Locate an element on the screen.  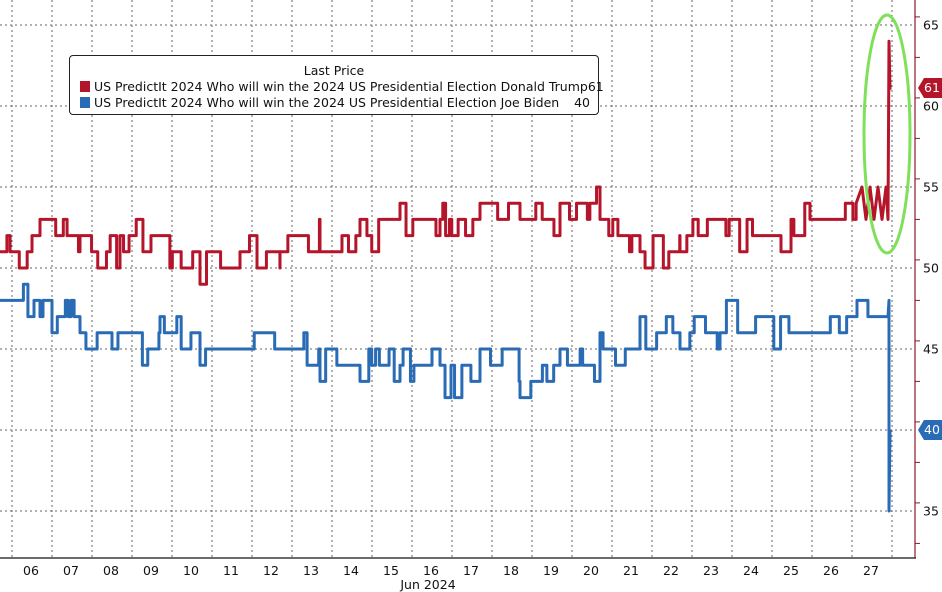
x-tick-25: 25 is located at coordinates (791, 570).